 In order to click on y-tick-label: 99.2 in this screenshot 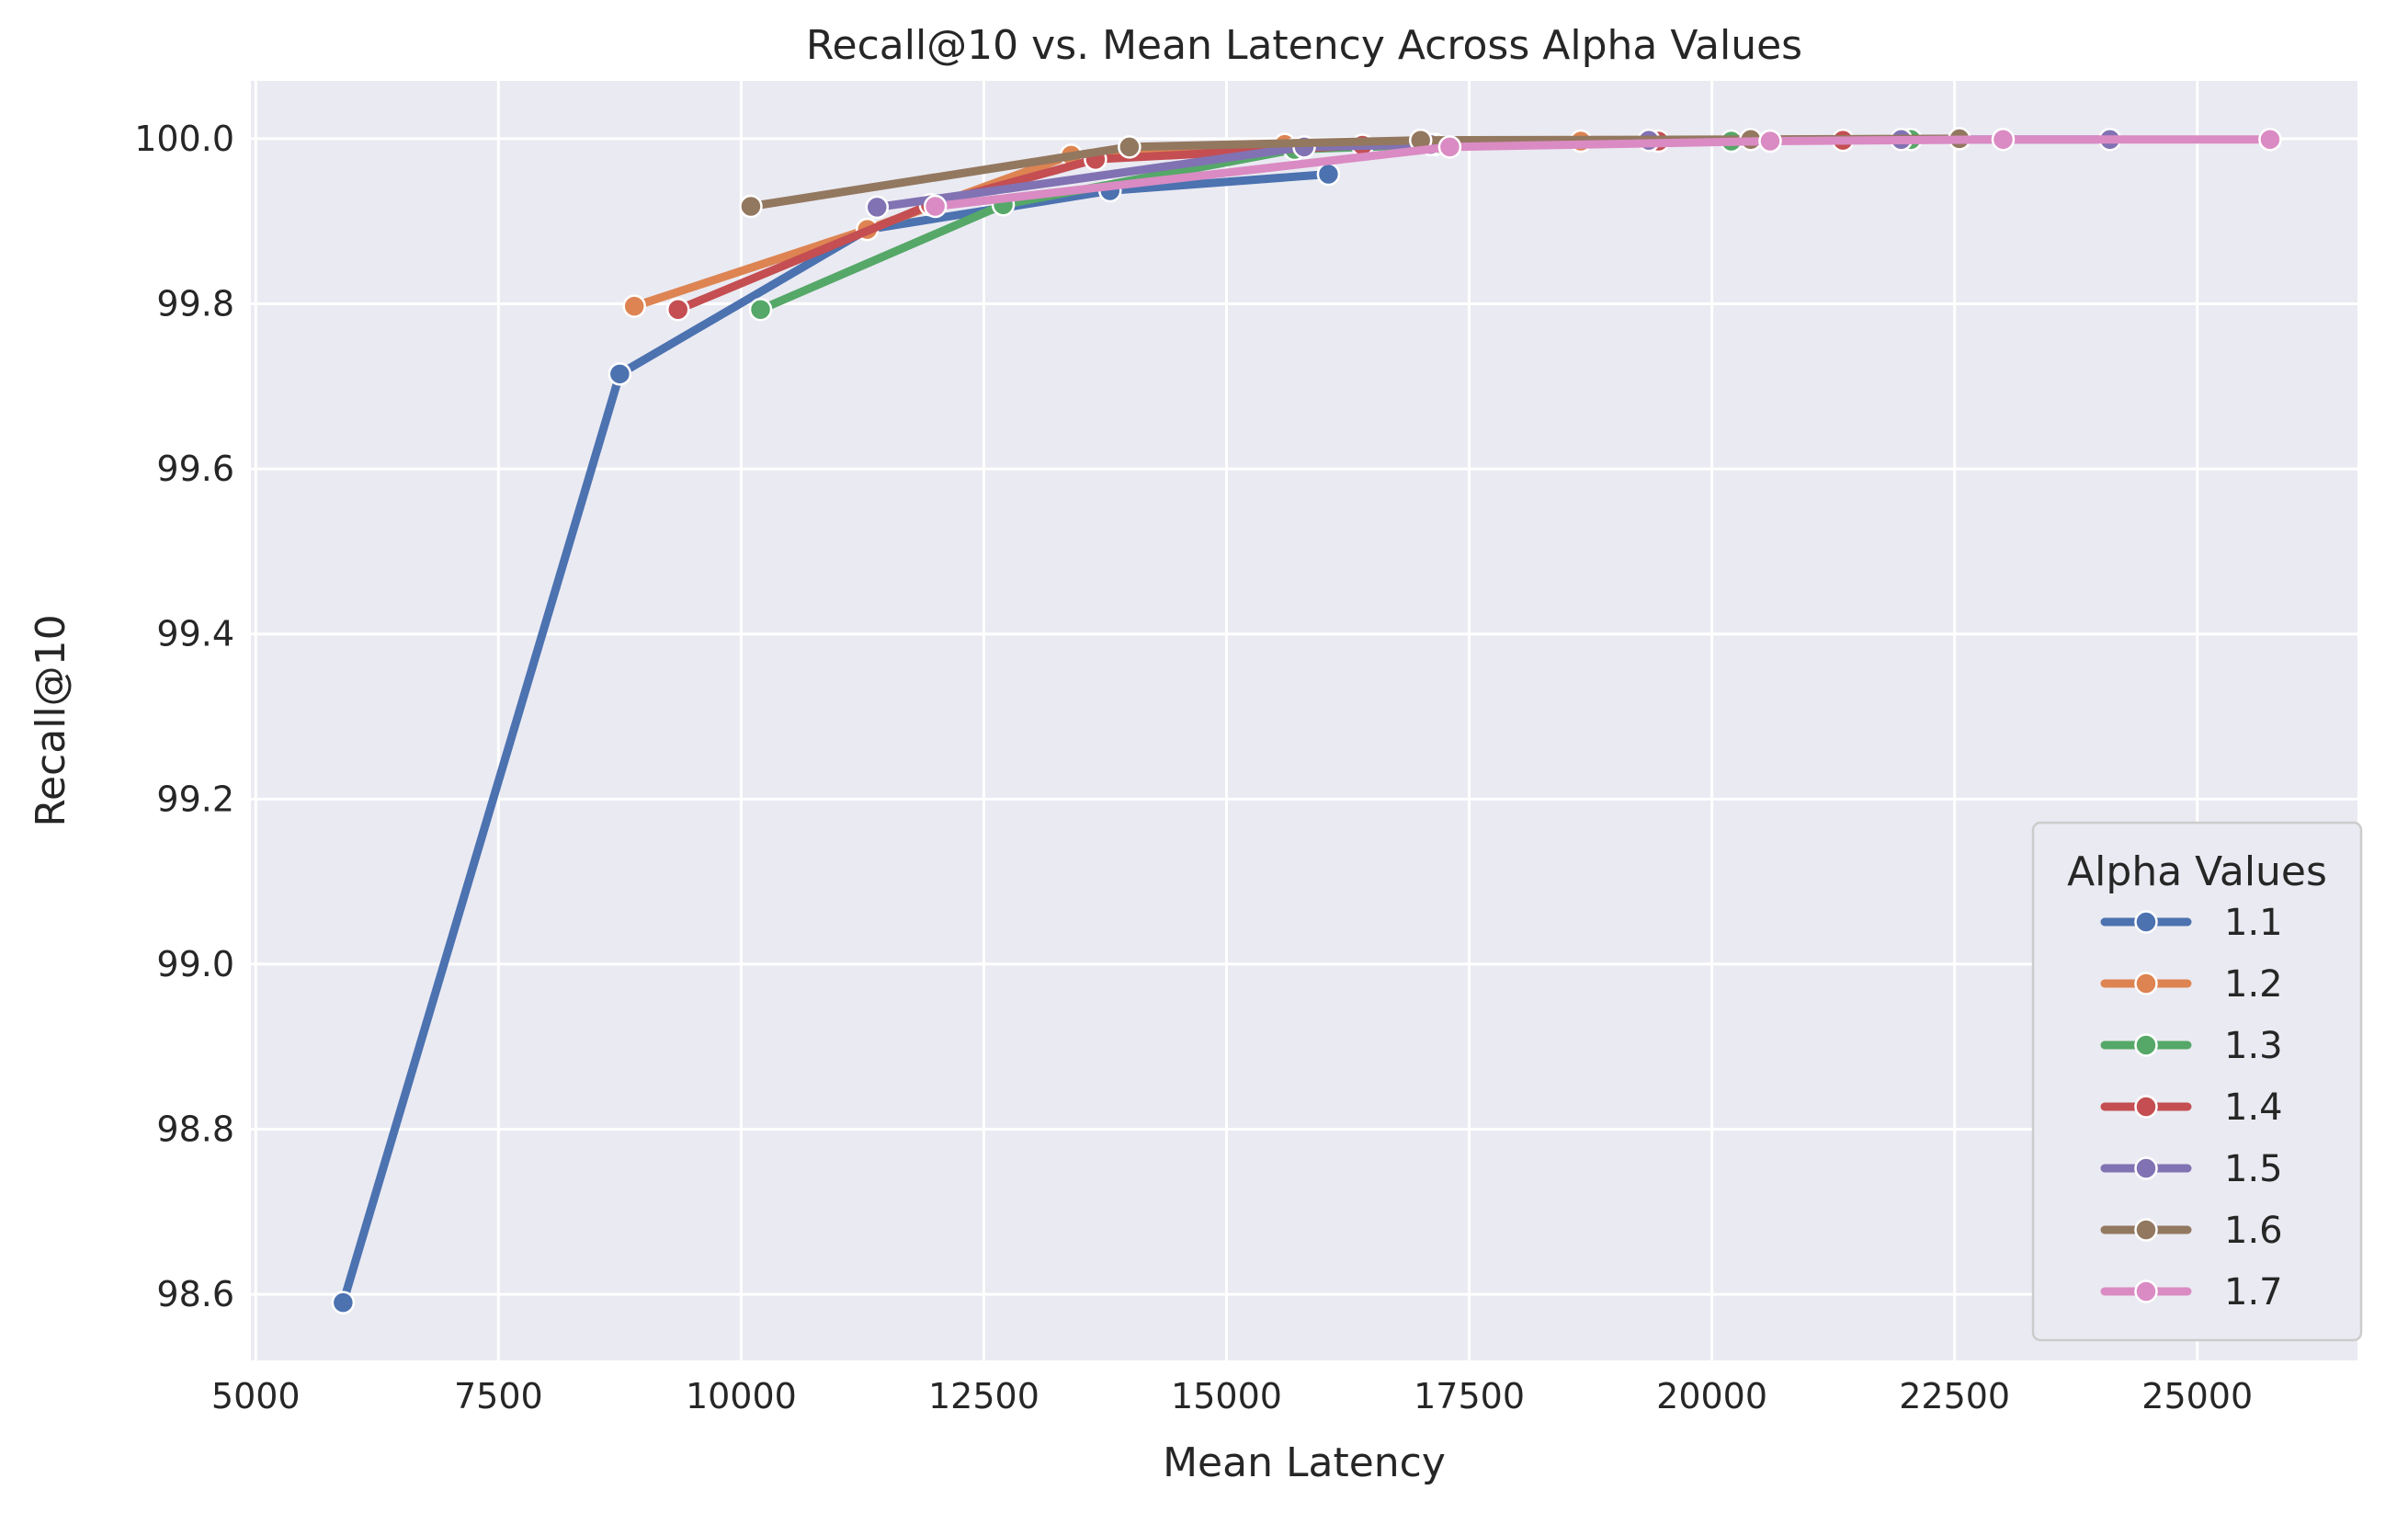, I will do `click(195, 799)`.